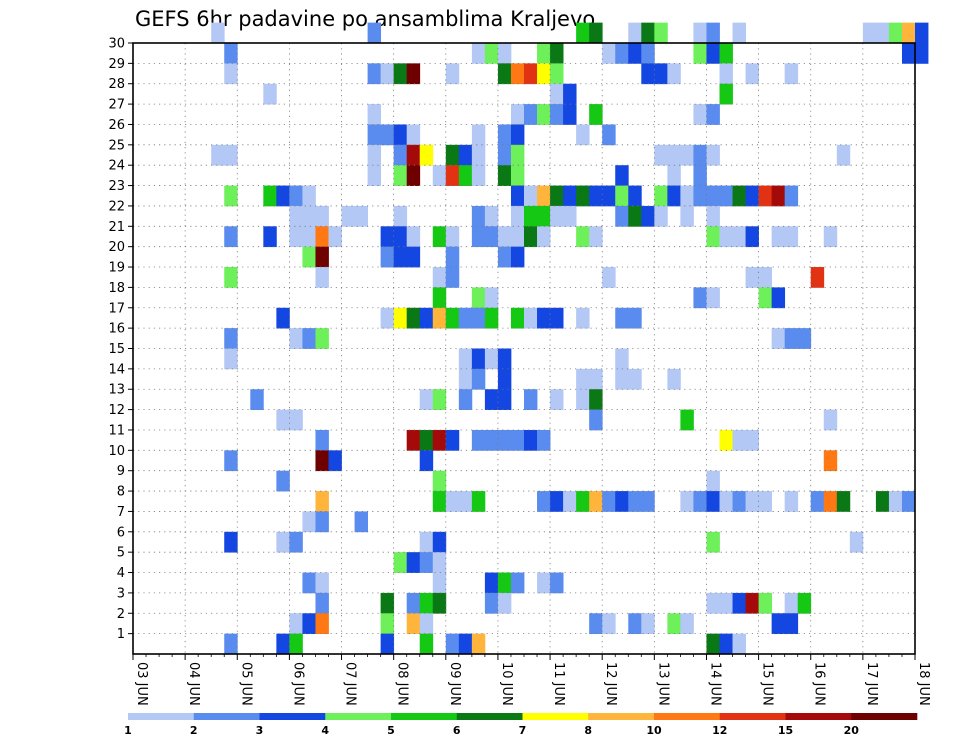  I want to click on y-tick-label: 29, so click(116, 64).